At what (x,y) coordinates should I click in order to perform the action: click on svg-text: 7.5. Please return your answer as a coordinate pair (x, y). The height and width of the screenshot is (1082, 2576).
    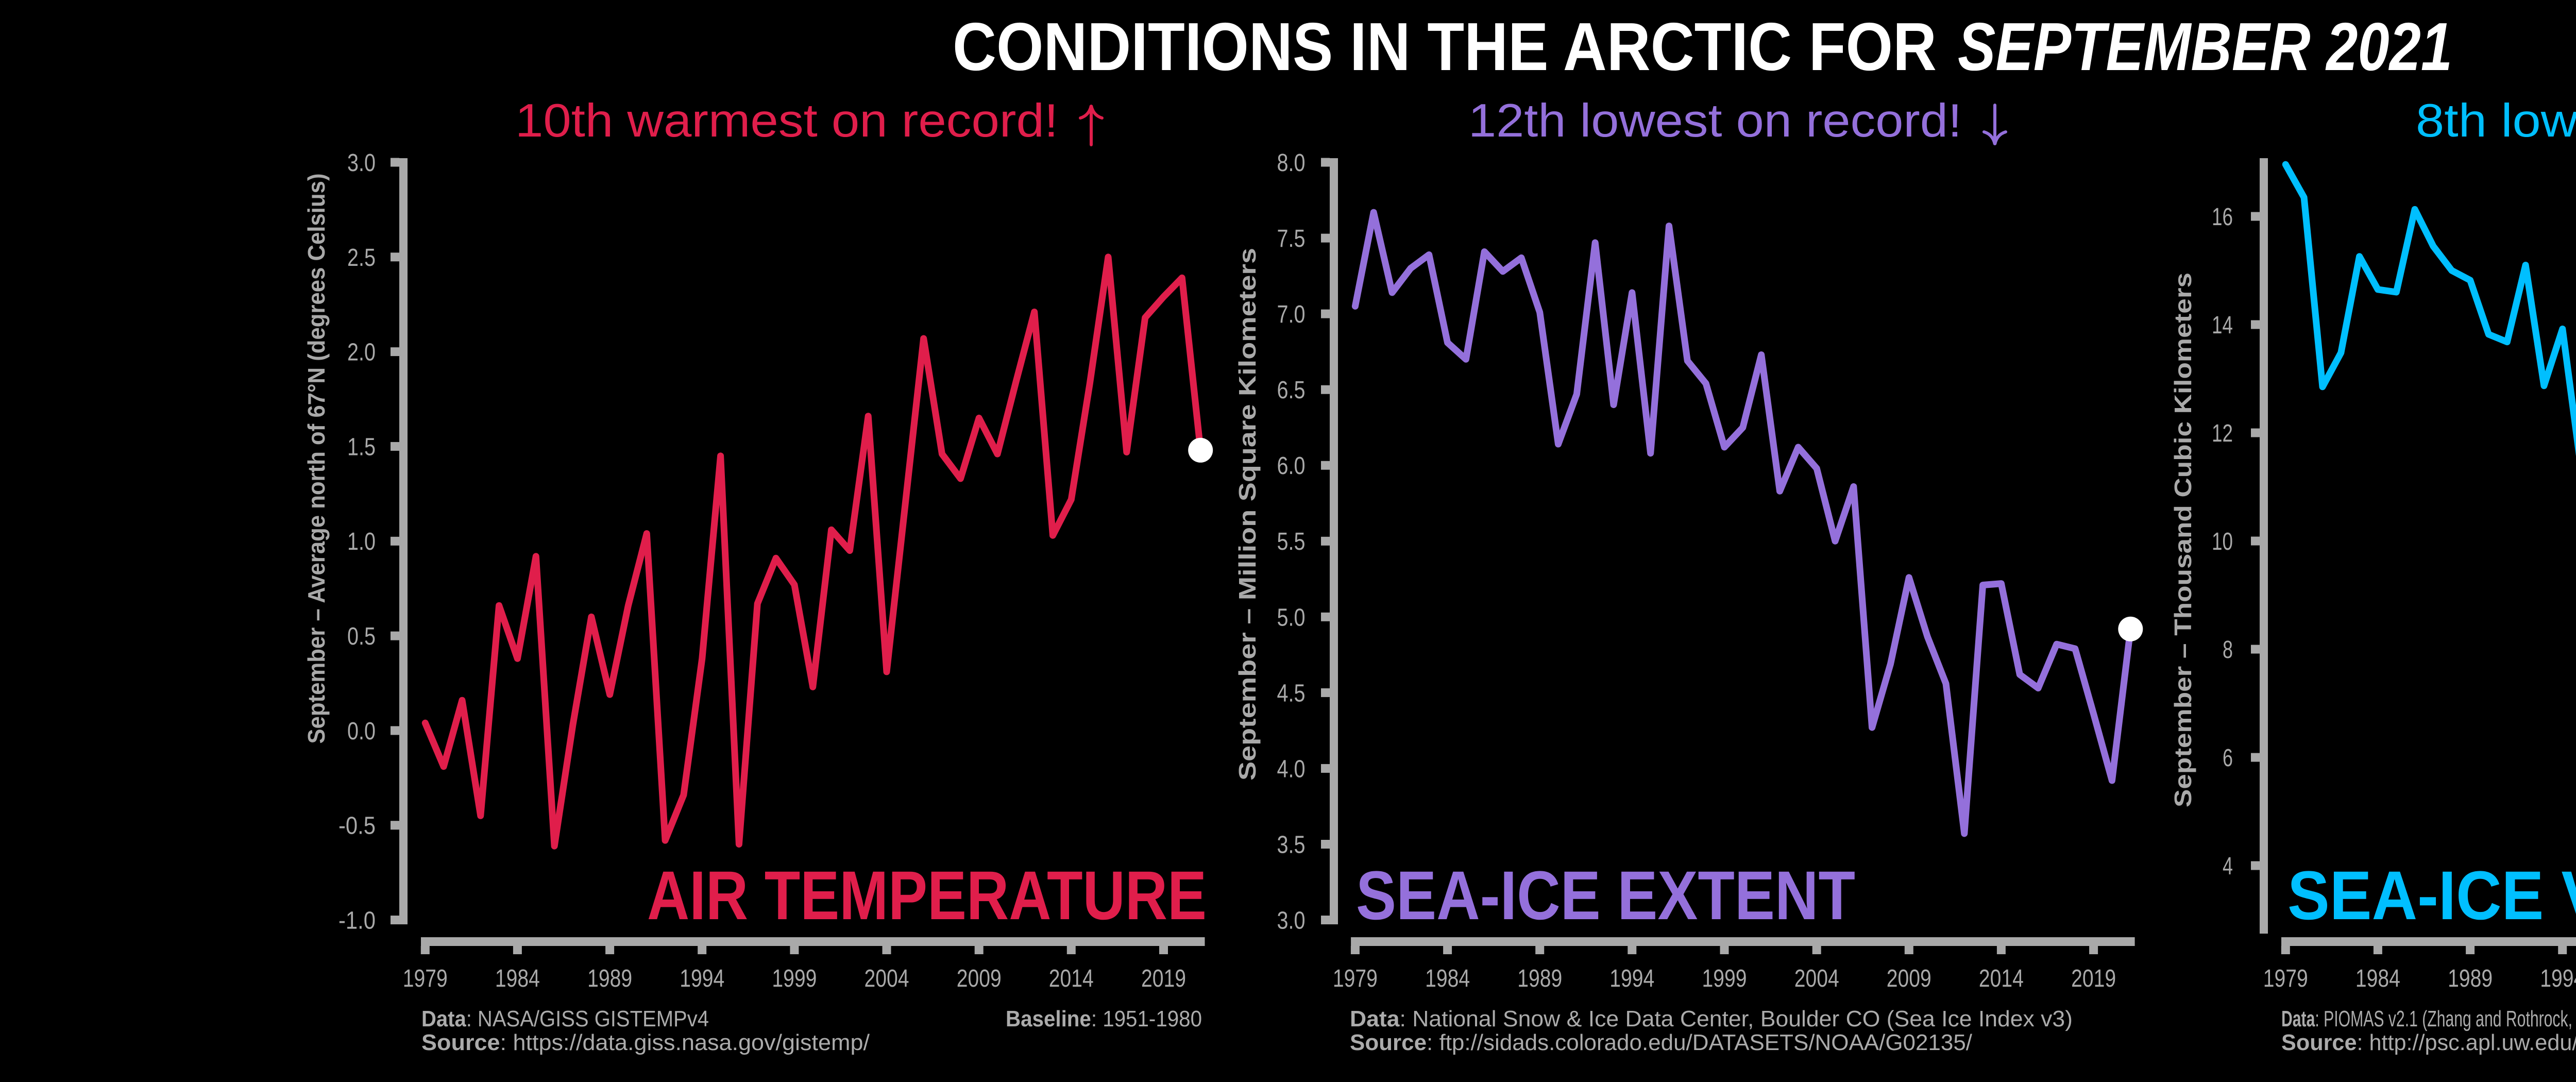
    Looking at the image, I should click on (1291, 238).